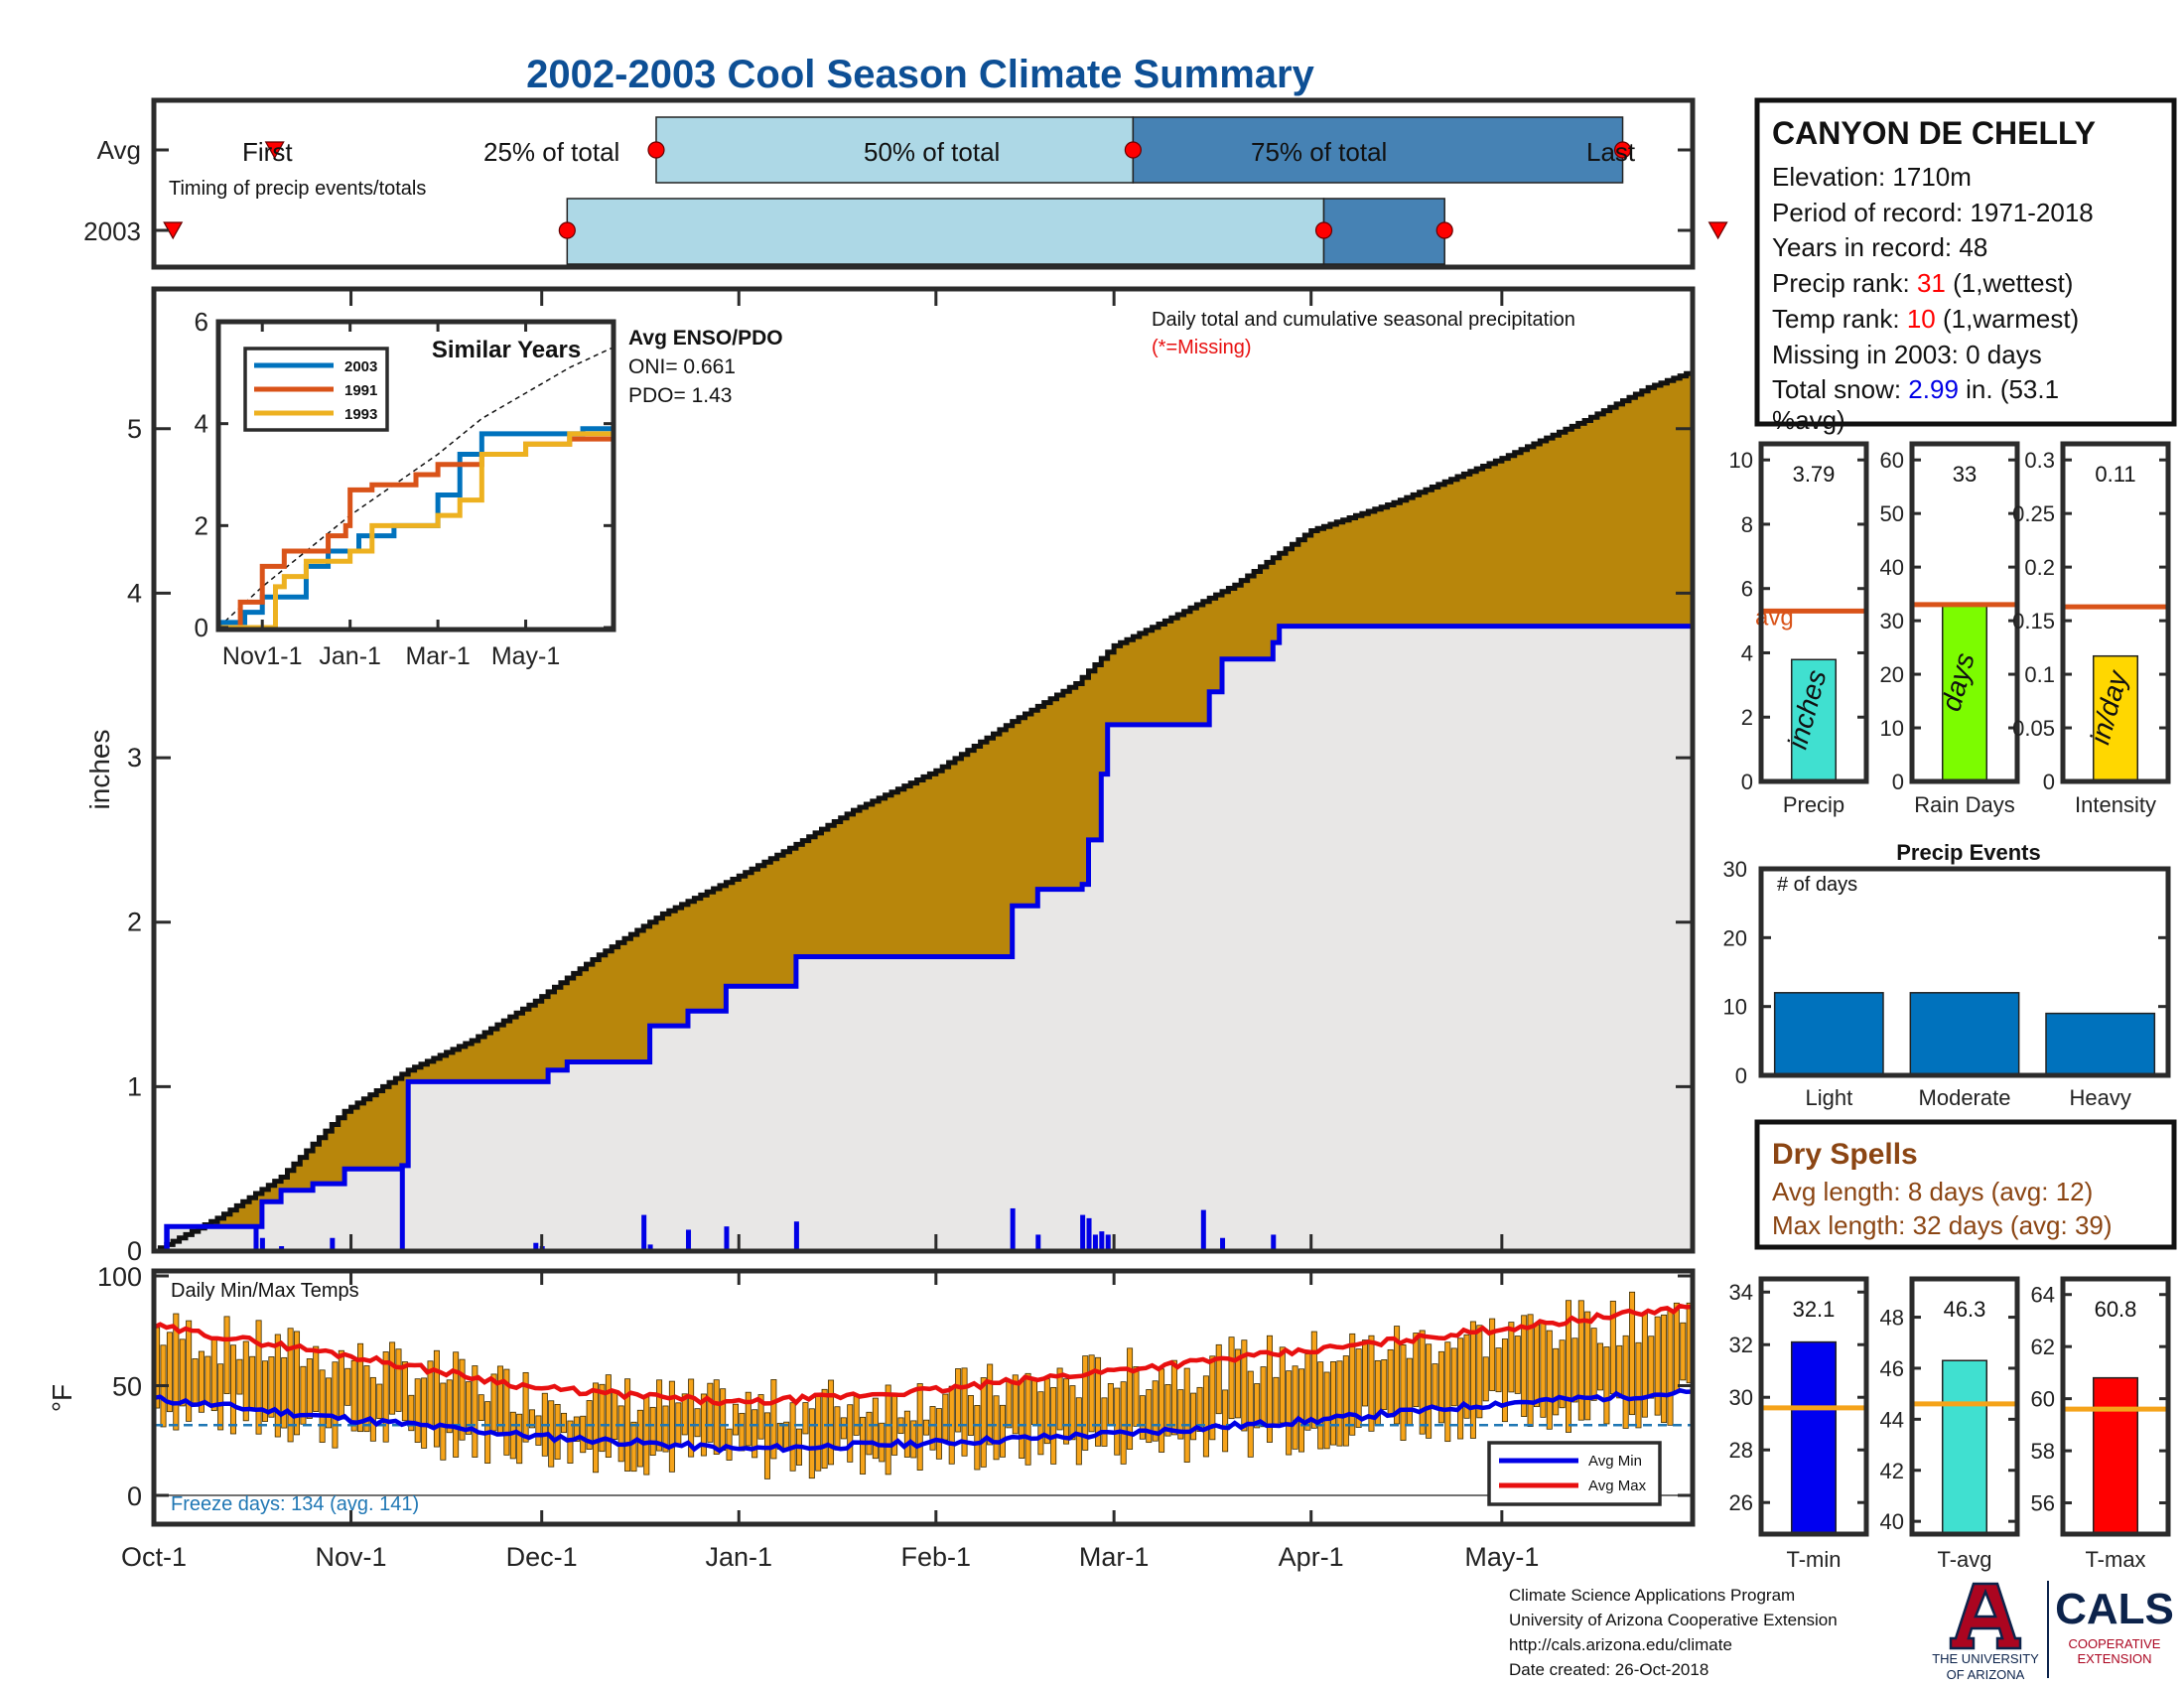  Describe the element at coordinates (201, 627) in the screenshot. I see `inset-y-tick-label: 0` at that location.